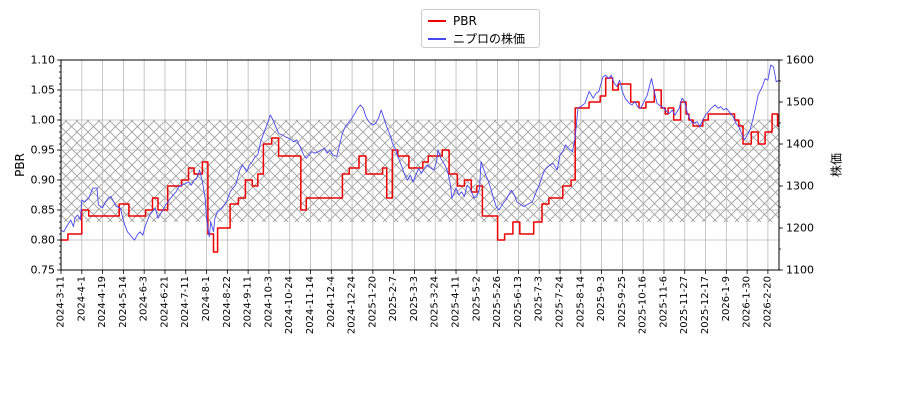 The height and width of the screenshot is (400, 900). Describe the element at coordinates (622, 302) in the screenshot. I see `x-tick-label: 2025-9-25` at that location.